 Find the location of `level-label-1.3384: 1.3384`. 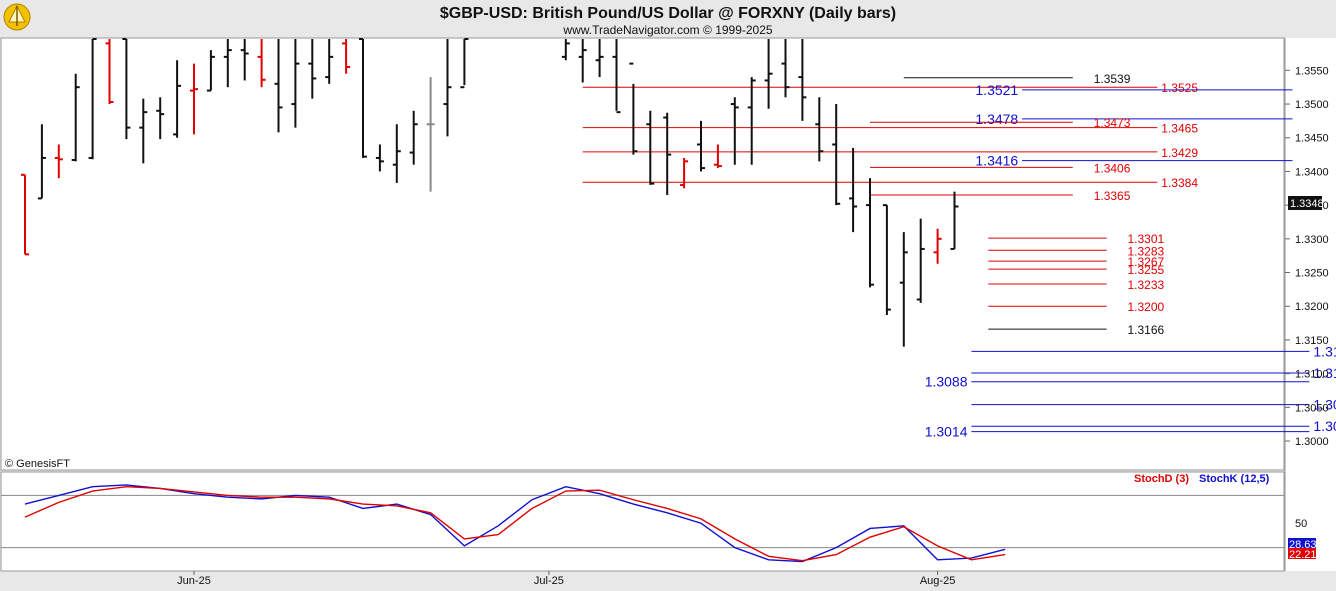

level-label-1.3384: 1.3384 is located at coordinates (1179, 183).